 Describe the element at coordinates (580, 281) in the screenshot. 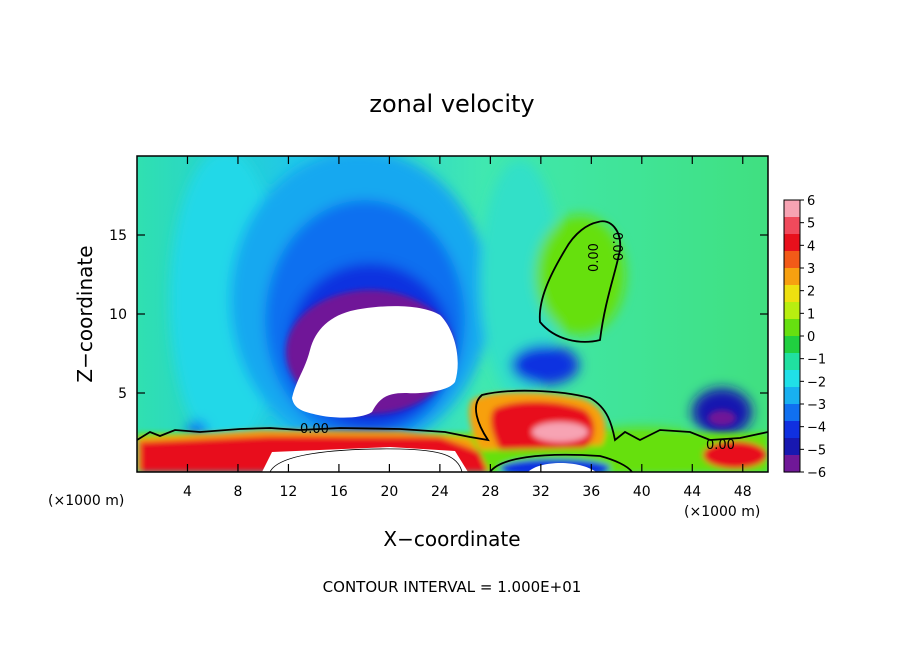

I see `zero-contour-upper` at that location.